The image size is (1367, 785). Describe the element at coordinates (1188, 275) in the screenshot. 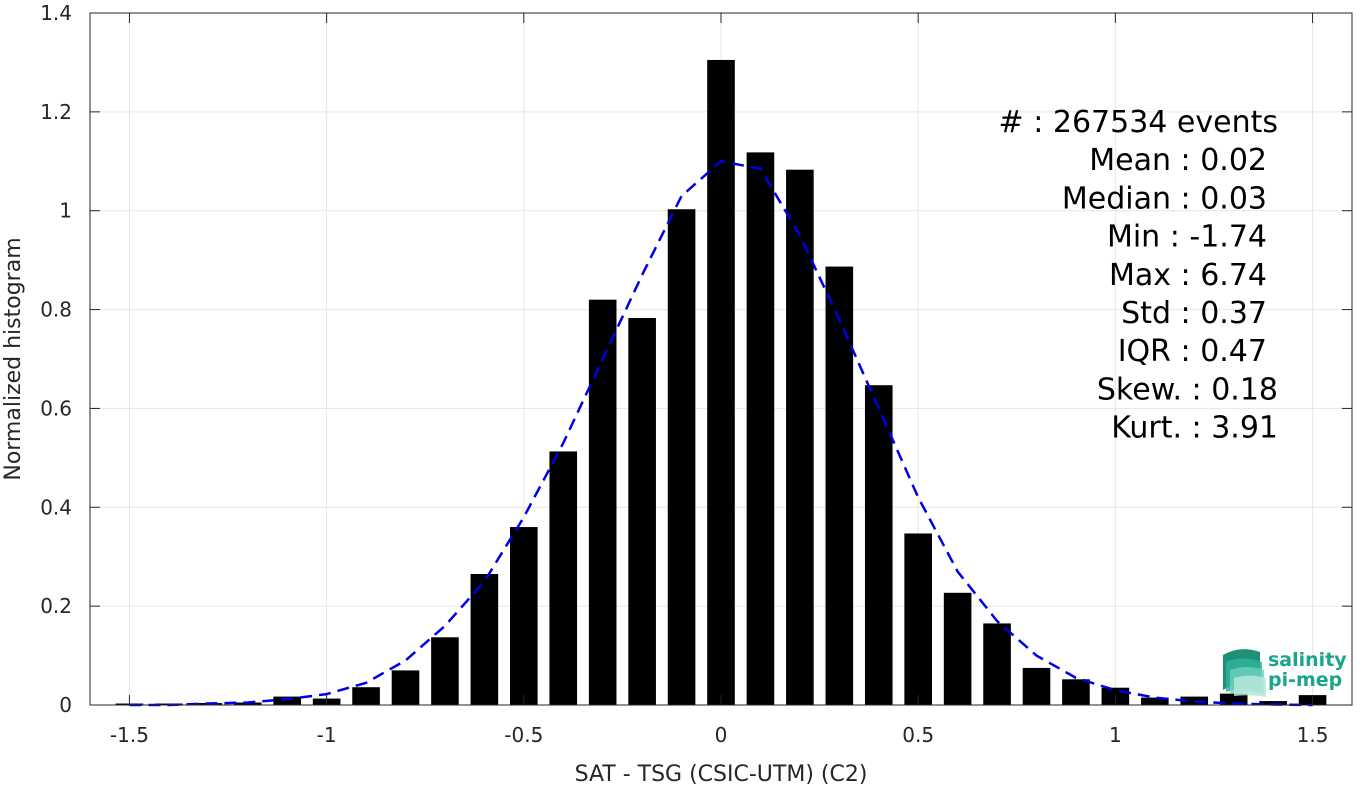

I see `stat-line: Max : 6.74` at that location.